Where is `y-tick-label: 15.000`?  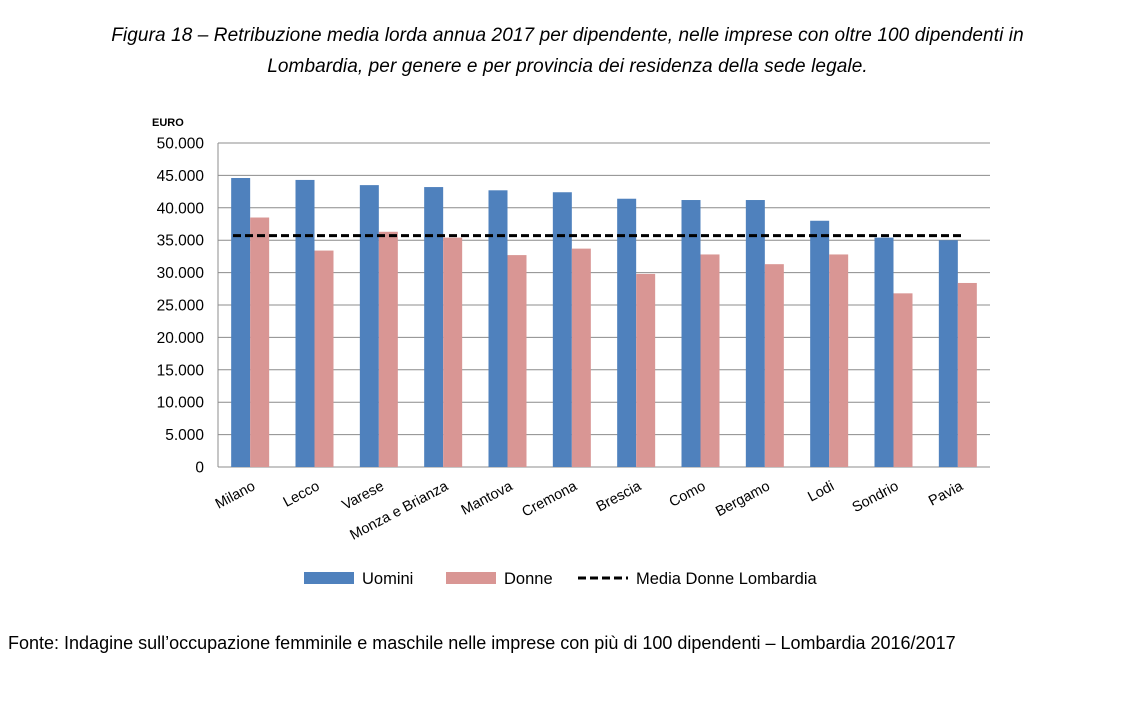 y-tick-label: 15.000 is located at coordinates (181, 370).